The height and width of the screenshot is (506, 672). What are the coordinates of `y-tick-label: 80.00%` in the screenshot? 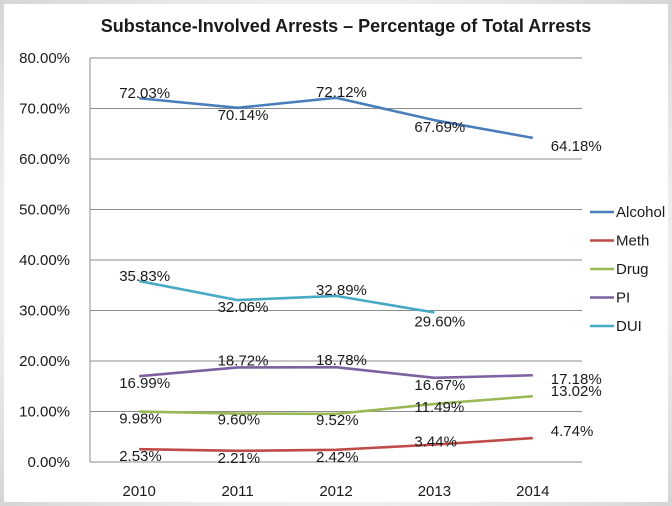 It's located at (44, 58).